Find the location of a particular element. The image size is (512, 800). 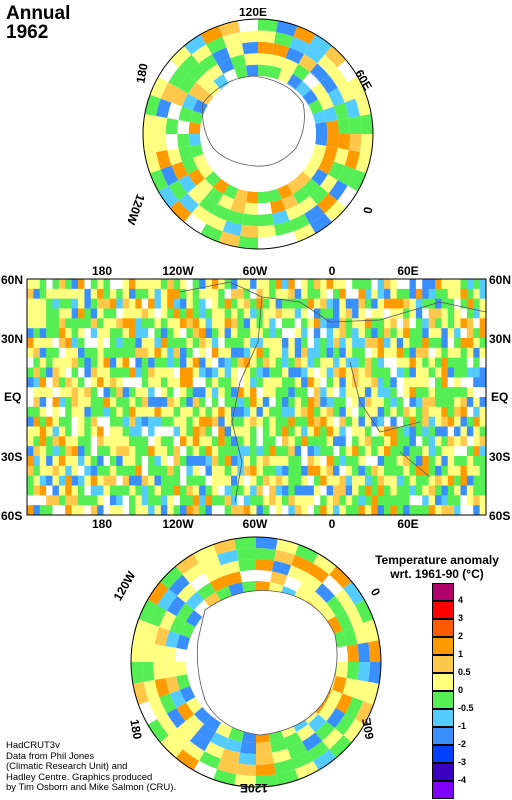

credit-line-2: Data from Phil Jones is located at coordinates (50, 756).